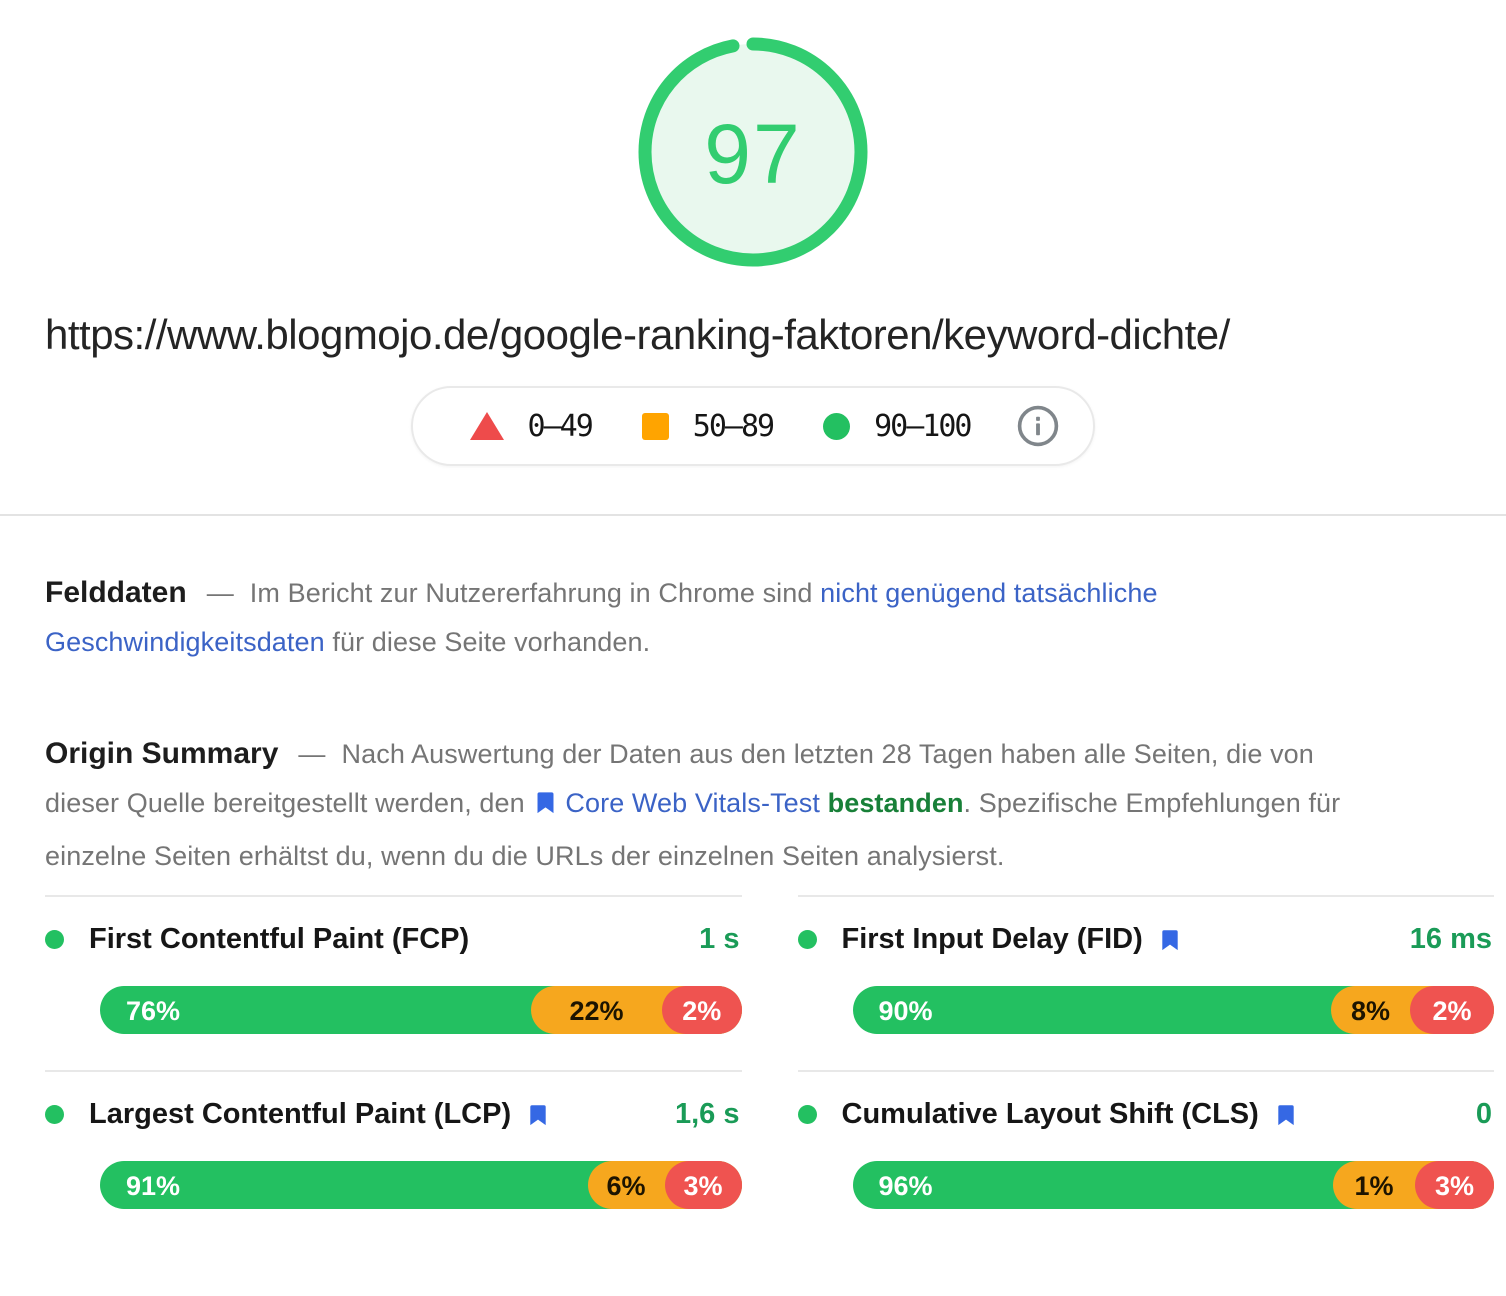 The height and width of the screenshot is (1296, 1506). Describe the element at coordinates (923, 426) in the screenshot. I see `legend-range-label: 90–100` at that location.